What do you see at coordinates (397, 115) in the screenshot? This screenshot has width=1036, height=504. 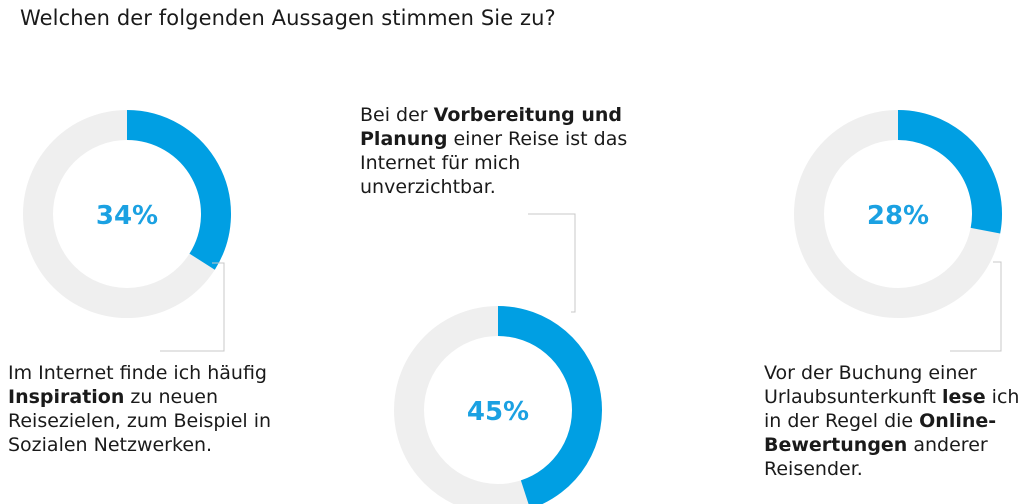 I see `caption-2-part-1: Bei der` at bounding box center [397, 115].